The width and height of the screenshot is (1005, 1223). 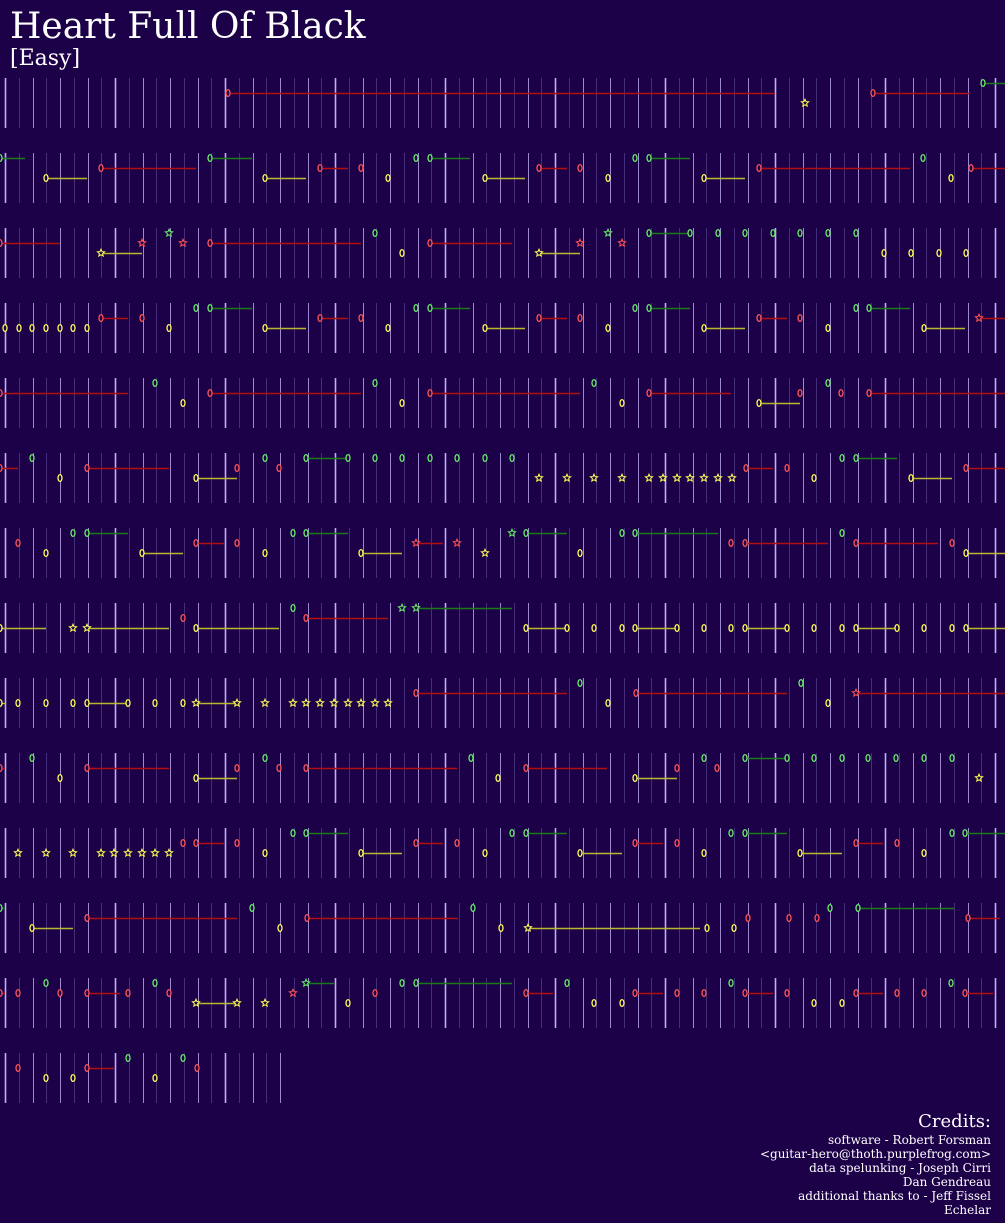 What do you see at coordinates (188, 26) in the screenshot?
I see `song-title: Heart Full Of Black` at bounding box center [188, 26].